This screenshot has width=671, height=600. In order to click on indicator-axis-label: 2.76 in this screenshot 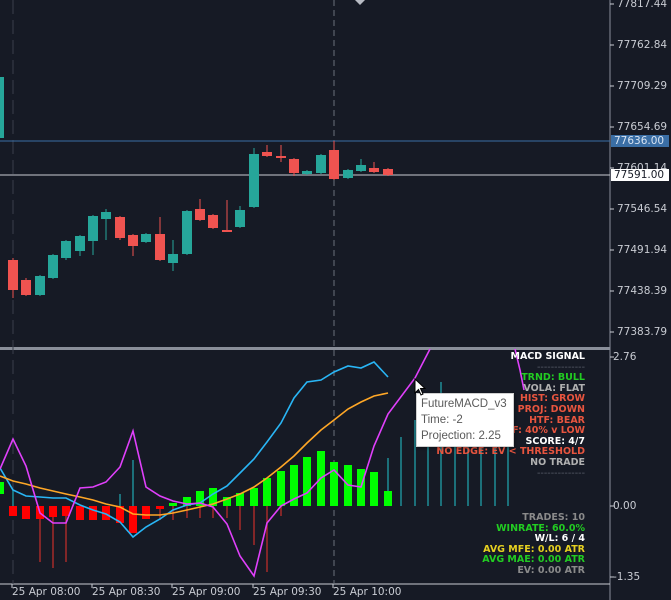, I will do `click(625, 357)`.